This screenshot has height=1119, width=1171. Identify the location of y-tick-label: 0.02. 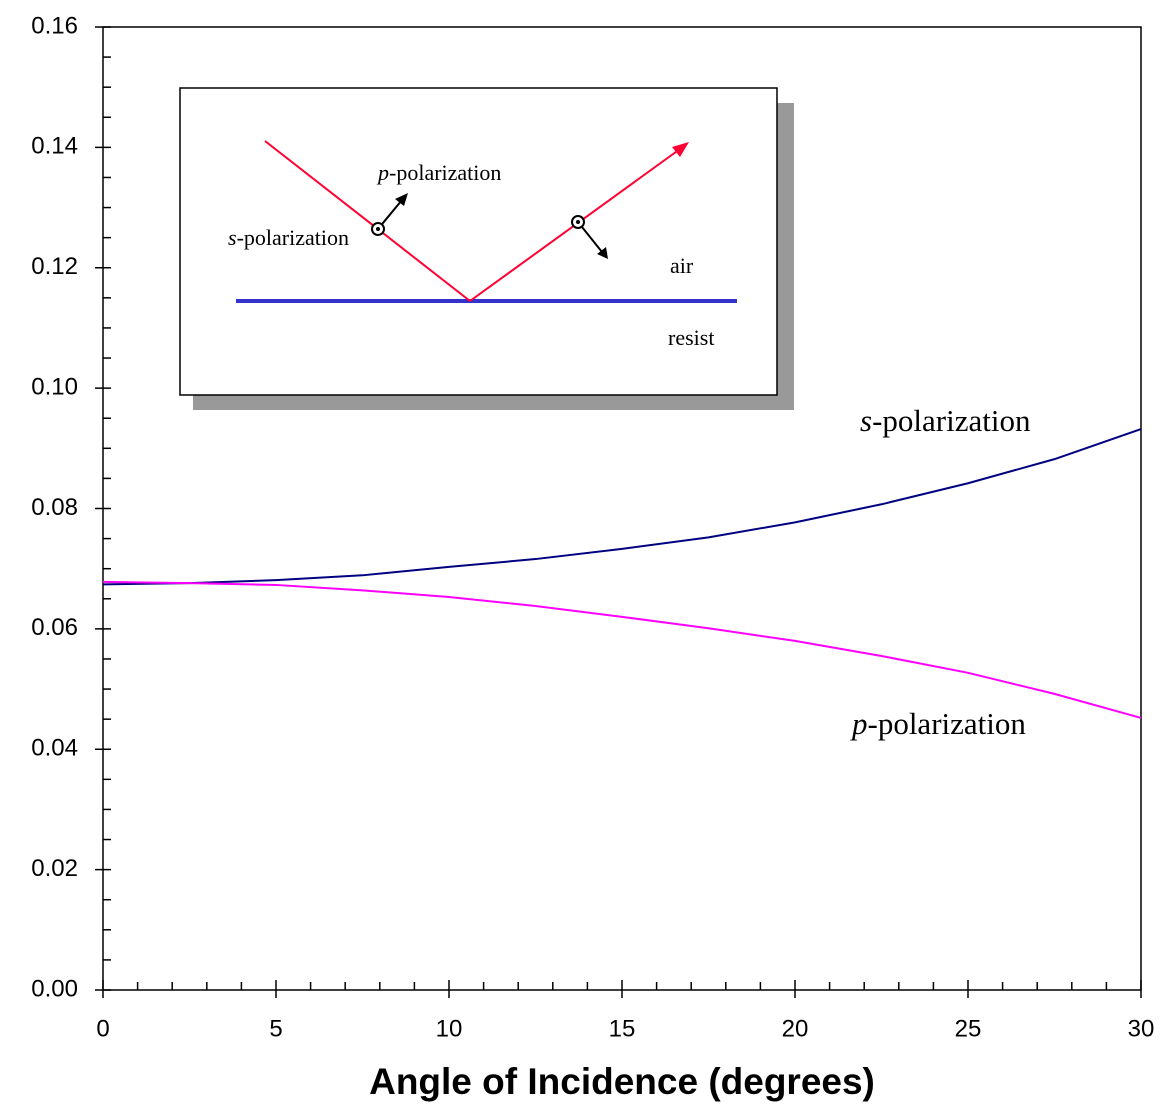
(54, 868).